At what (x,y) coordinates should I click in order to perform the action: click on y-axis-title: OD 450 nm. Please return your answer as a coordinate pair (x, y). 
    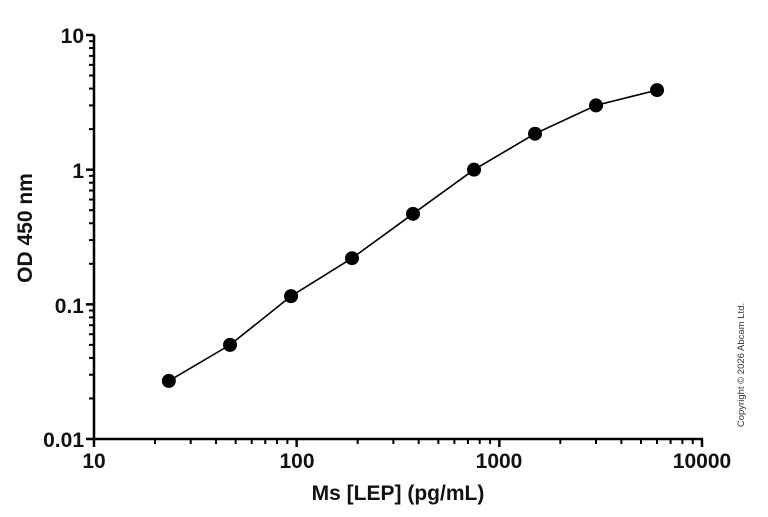
    Looking at the image, I should click on (25, 228).